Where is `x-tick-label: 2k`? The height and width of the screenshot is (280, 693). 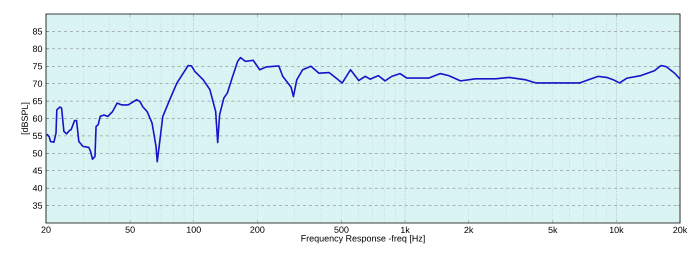
x-tick-label: 2k is located at coordinates (469, 230).